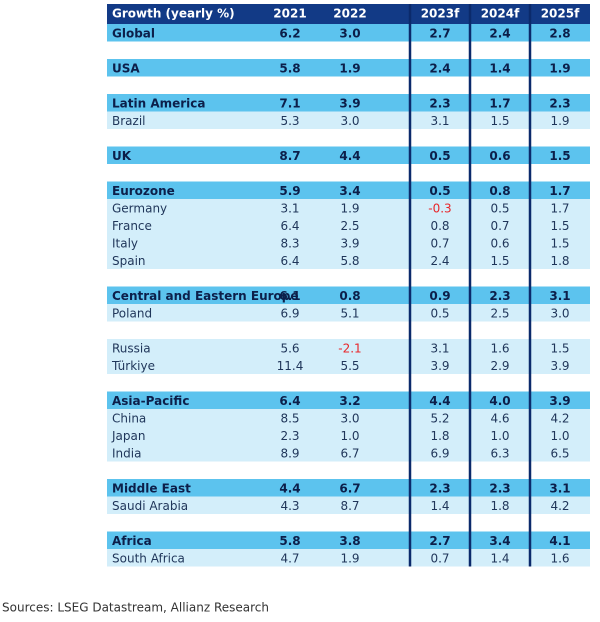  Describe the element at coordinates (289, 103) in the screenshot. I see `value-cell: 7.1` at that location.